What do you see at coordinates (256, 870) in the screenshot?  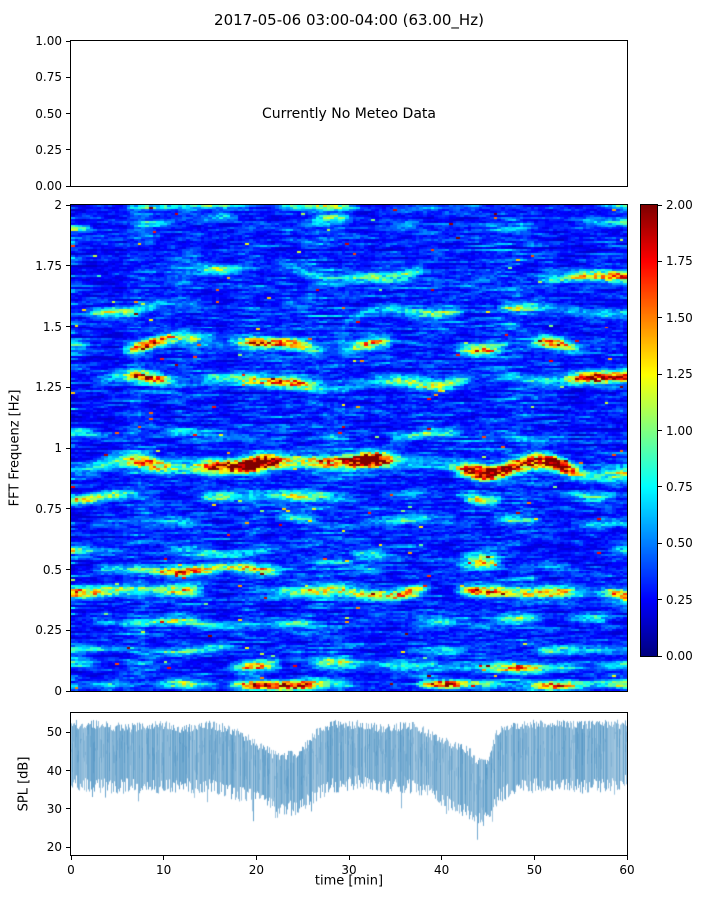 I see `time-x-tick-label: 20` at bounding box center [256, 870].